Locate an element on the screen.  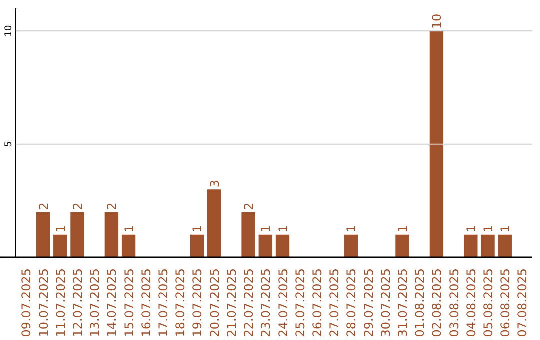
x-tick-label: 20.07.2025 is located at coordinates (215, 303).